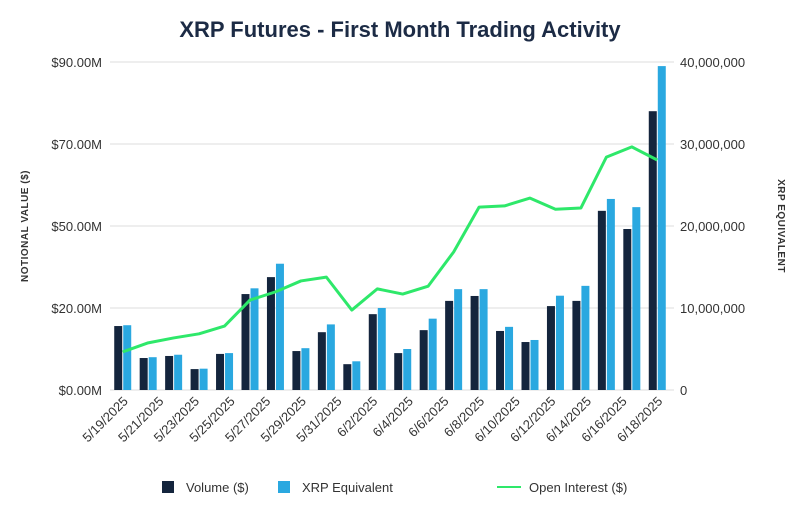 The width and height of the screenshot is (800, 511). Describe the element at coordinates (712, 308) in the screenshot. I see `y2-tick-label: 10,000,000` at that location.